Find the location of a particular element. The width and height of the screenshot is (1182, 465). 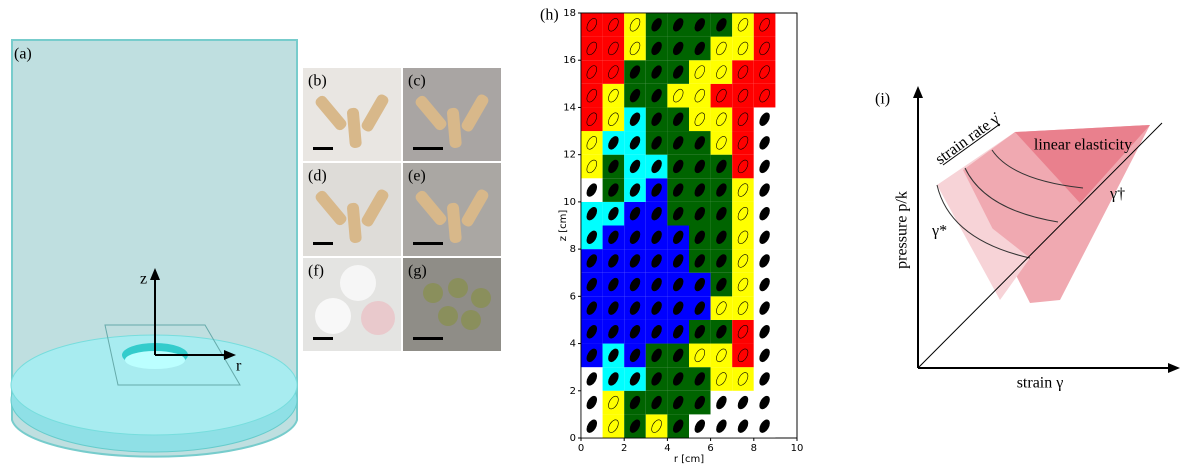

panel-label: (b) is located at coordinates (317, 81).